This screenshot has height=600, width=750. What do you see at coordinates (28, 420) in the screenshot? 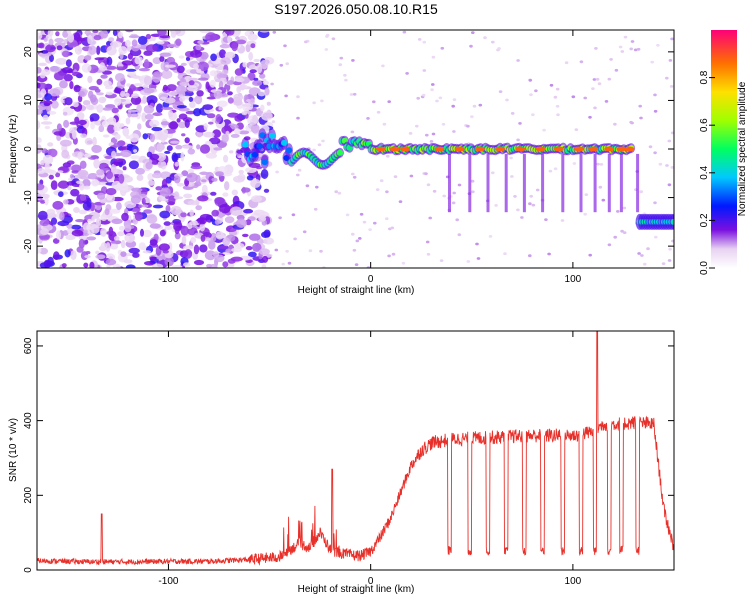
I see `y-tick-label: 400` at bounding box center [28, 420].